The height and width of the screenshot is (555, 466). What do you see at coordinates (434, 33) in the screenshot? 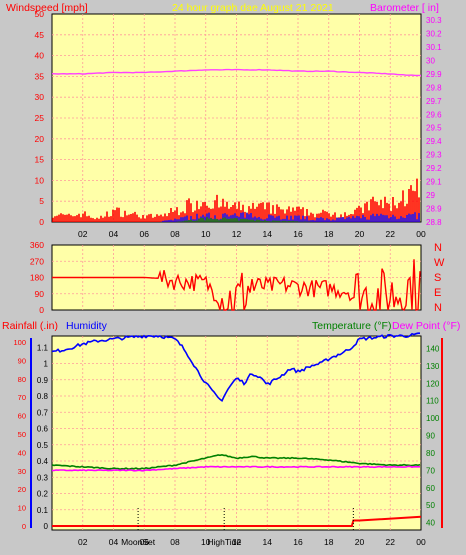
I see `barometer-tick: 30.2` at bounding box center [434, 33].